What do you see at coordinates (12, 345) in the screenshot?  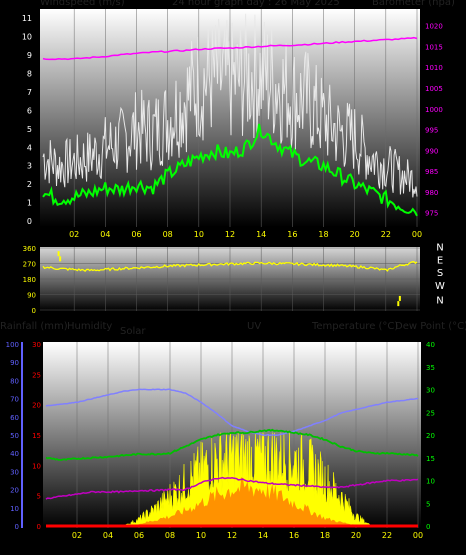 I see `humidity-tick-label: 100` at bounding box center [12, 345].